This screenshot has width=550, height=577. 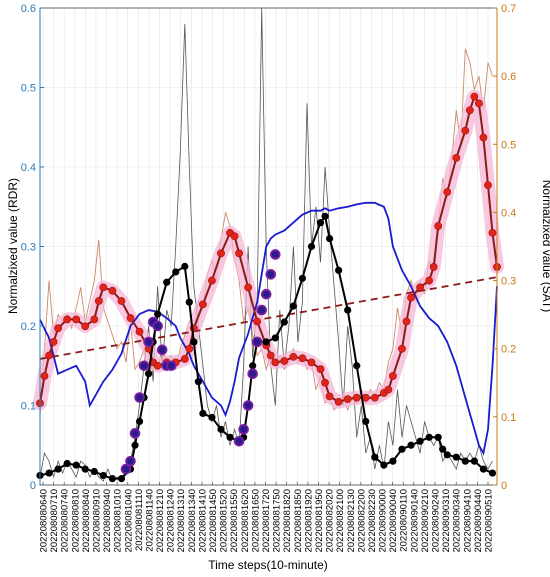 I want to click on x-tick-label: 202208081850, so click(x=298, y=520).